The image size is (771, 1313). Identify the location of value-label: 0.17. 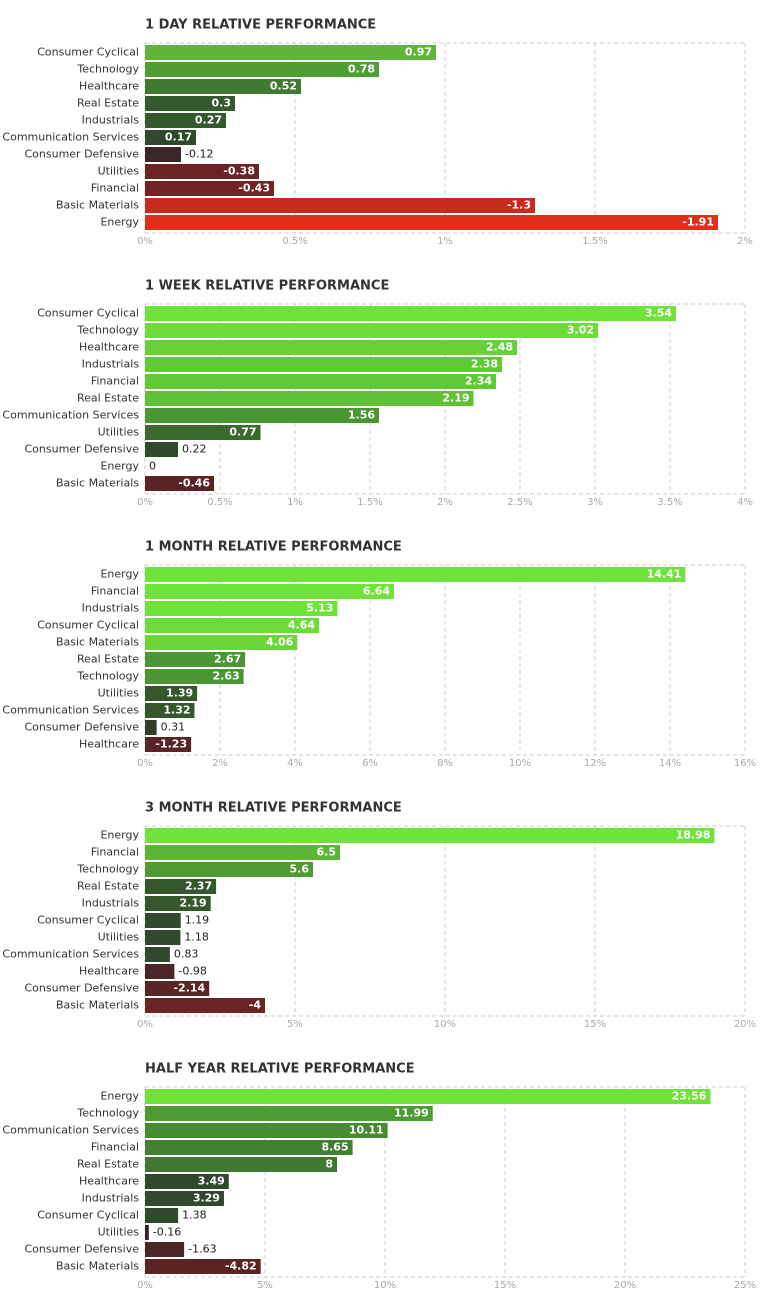
(178, 137).